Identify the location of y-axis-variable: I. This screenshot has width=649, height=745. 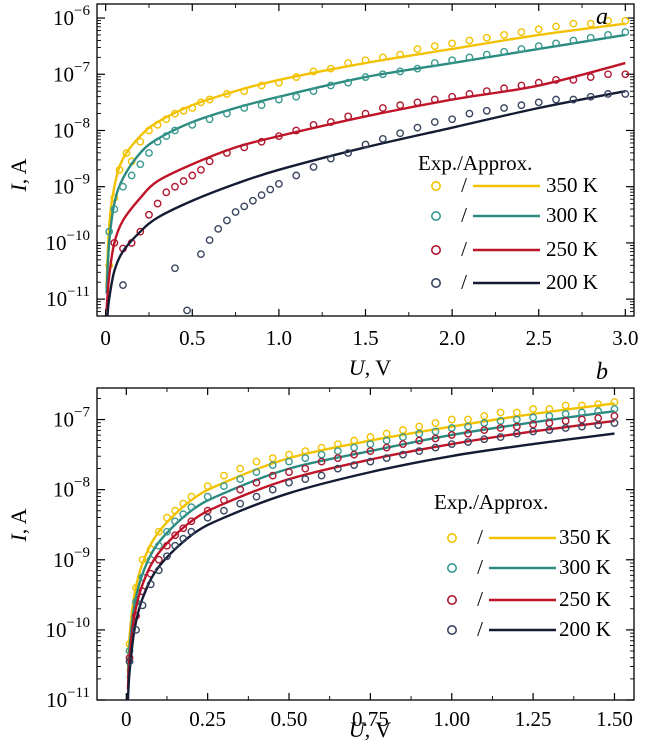
(18, 538).